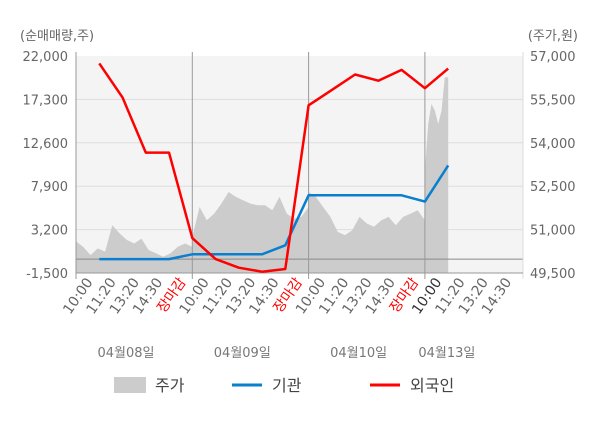  What do you see at coordinates (46, 100) in the screenshot?
I see `left-tick-label: 17,300` at bounding box center [46, 100].